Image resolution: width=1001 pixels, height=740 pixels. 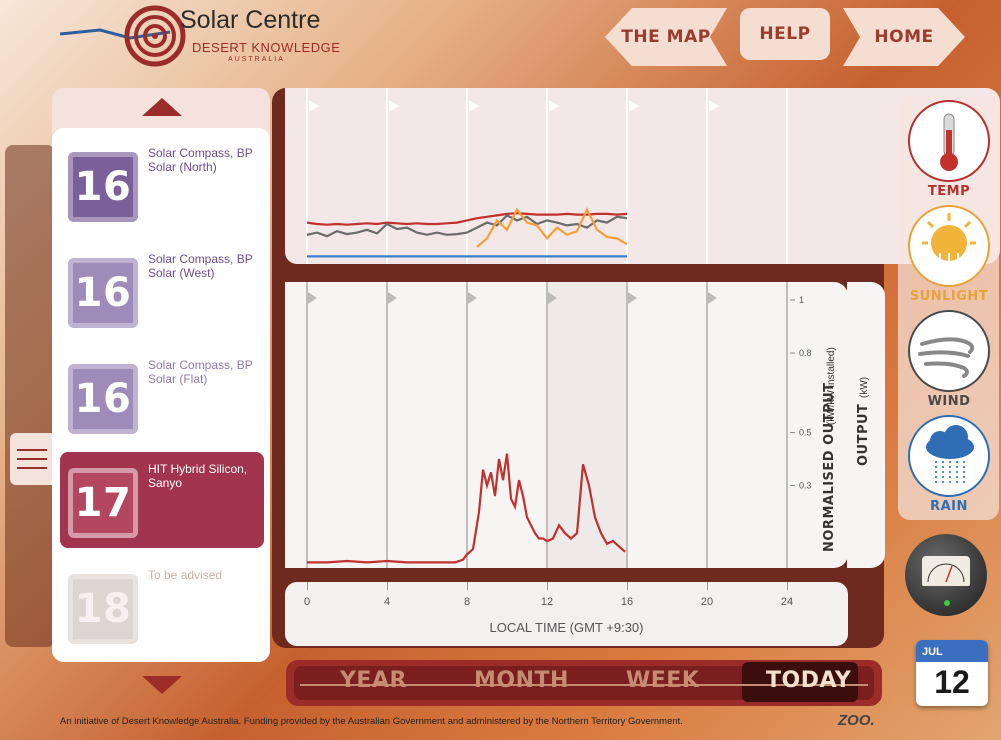 What do you see at coordinates (256, 59) in the screenshot?
I see `logo-region: AUSTRALIA` at bounding box center [256, 59].